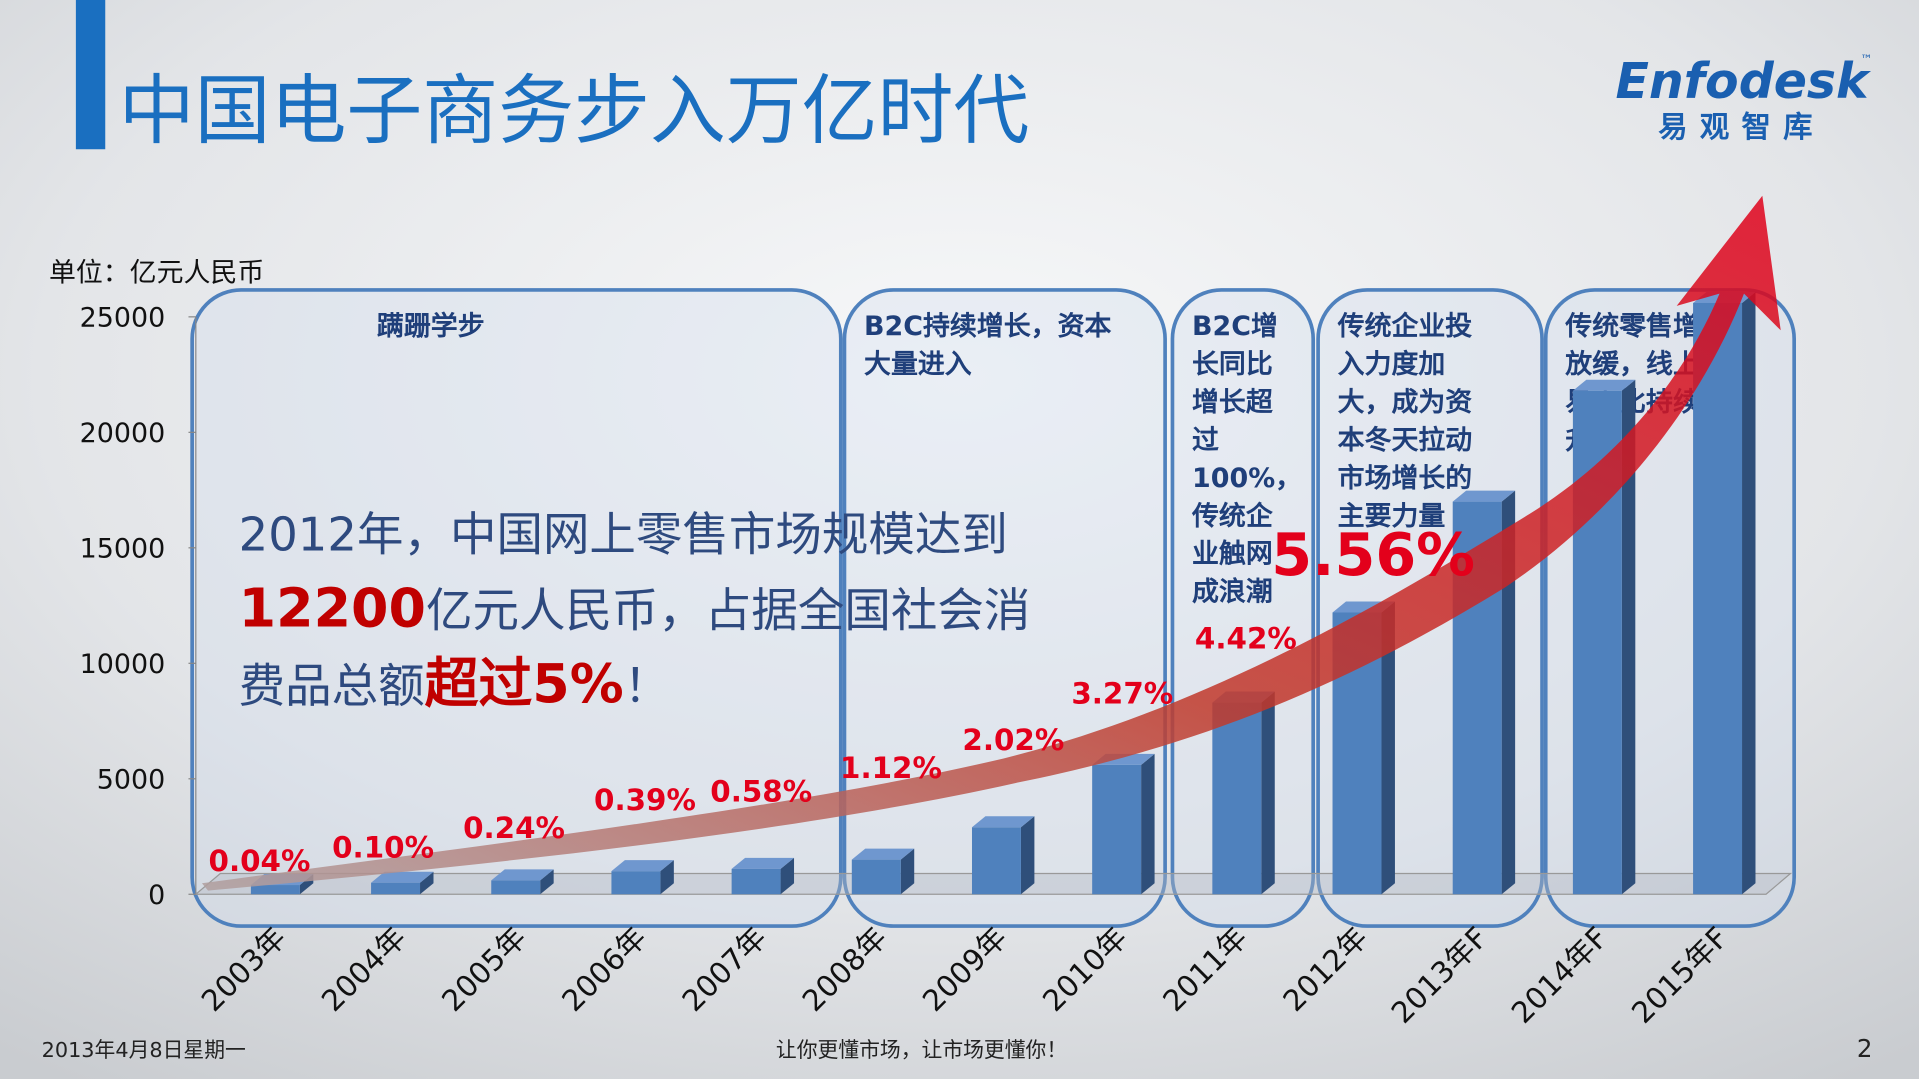 Image resolution: width=1919 pixels, height=1083 pixels. What do you see at coordinates (1405, 402) in the screenshot?
I see `stage-text: 大，成为资` at bounding box center [1405, 402].